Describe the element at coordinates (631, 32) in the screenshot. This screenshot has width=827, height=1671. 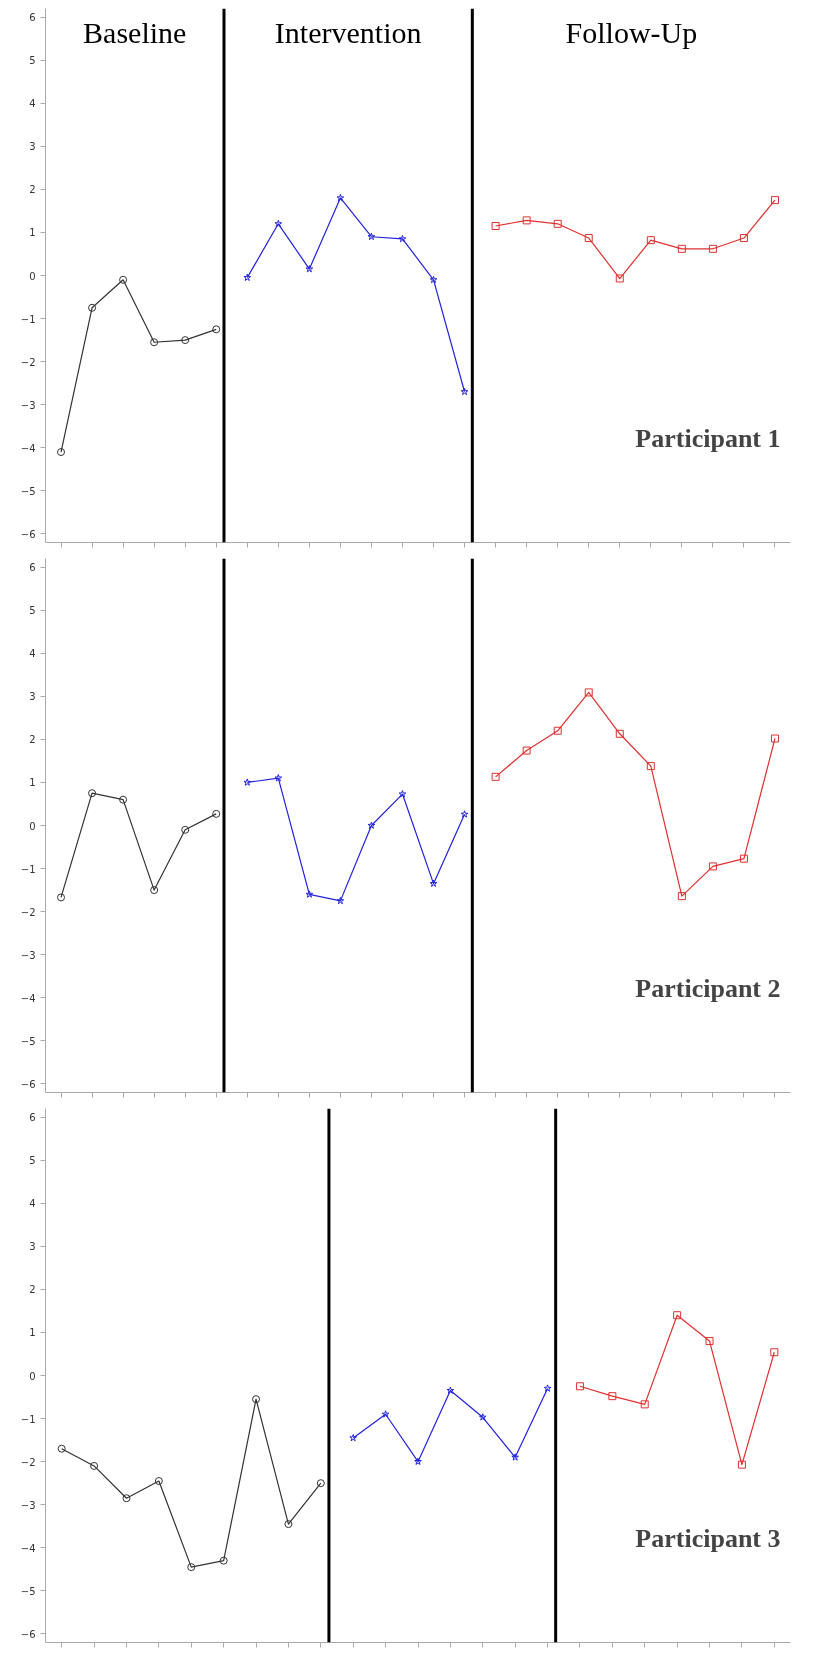
I see `annotation: Follow-Up` at that location.